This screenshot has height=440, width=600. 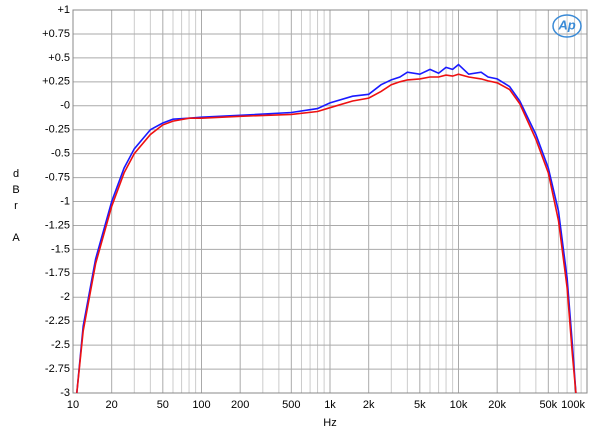 What do you see at coordinates (201, 405) in the screenshot?
I see `x-tick-label: 100` at bounding box center [201, 405].